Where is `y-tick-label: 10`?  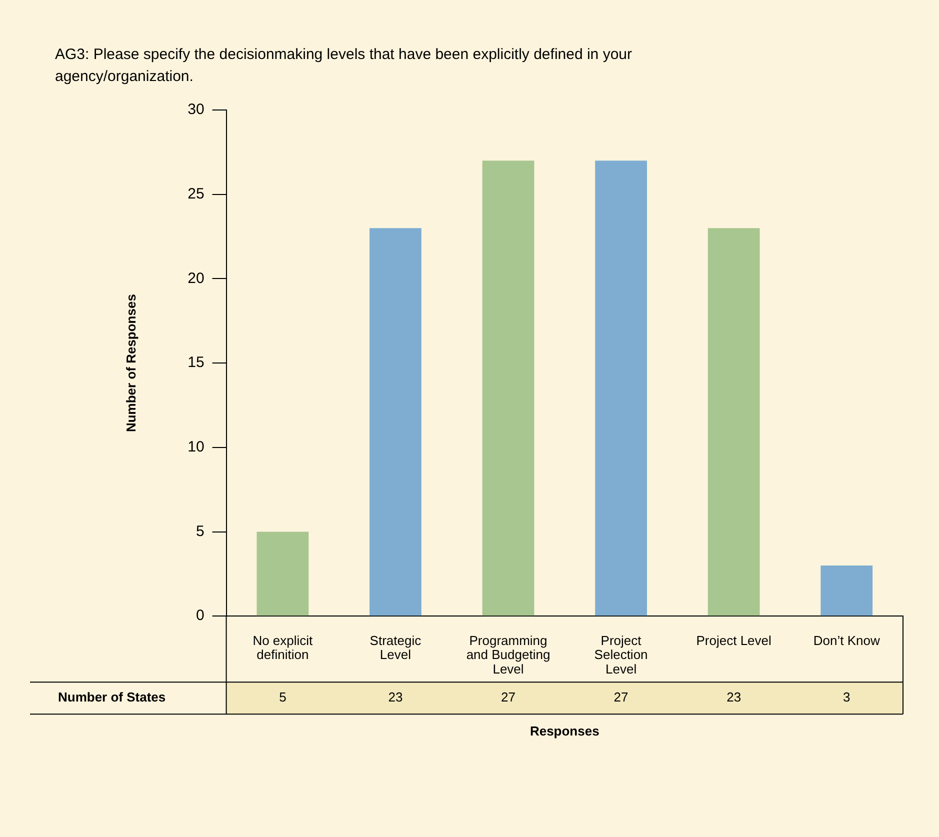
y-tick-label: 10 is located at coordinates (196, 447).